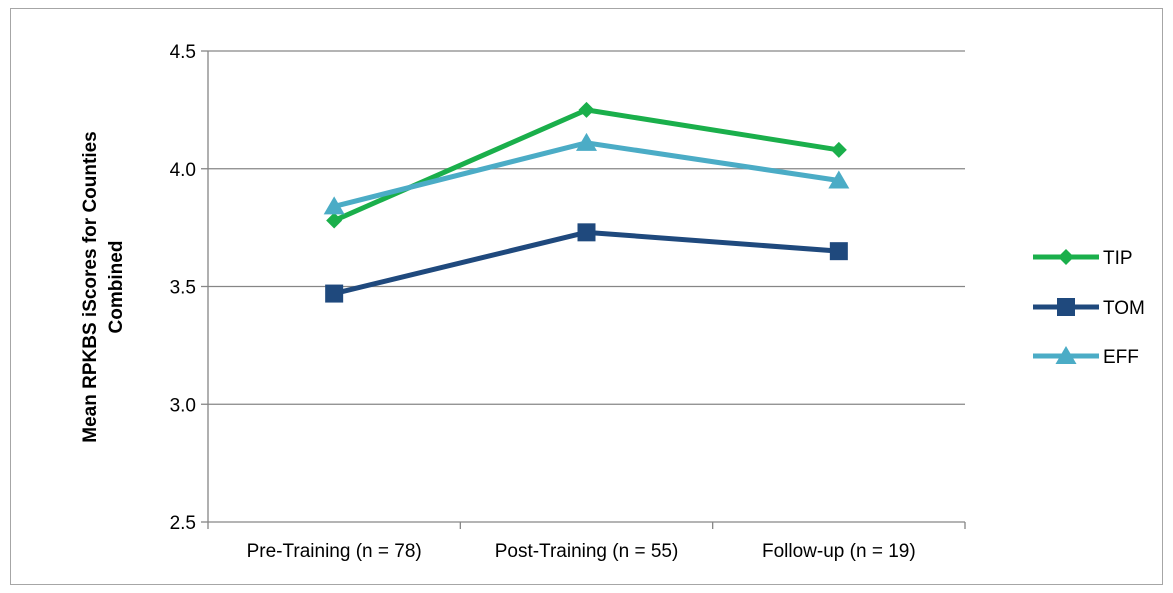  What do you see at coordinates (586, 263) in the screenshot?
I see `series-line-tom` at bounding box center [586, 263].